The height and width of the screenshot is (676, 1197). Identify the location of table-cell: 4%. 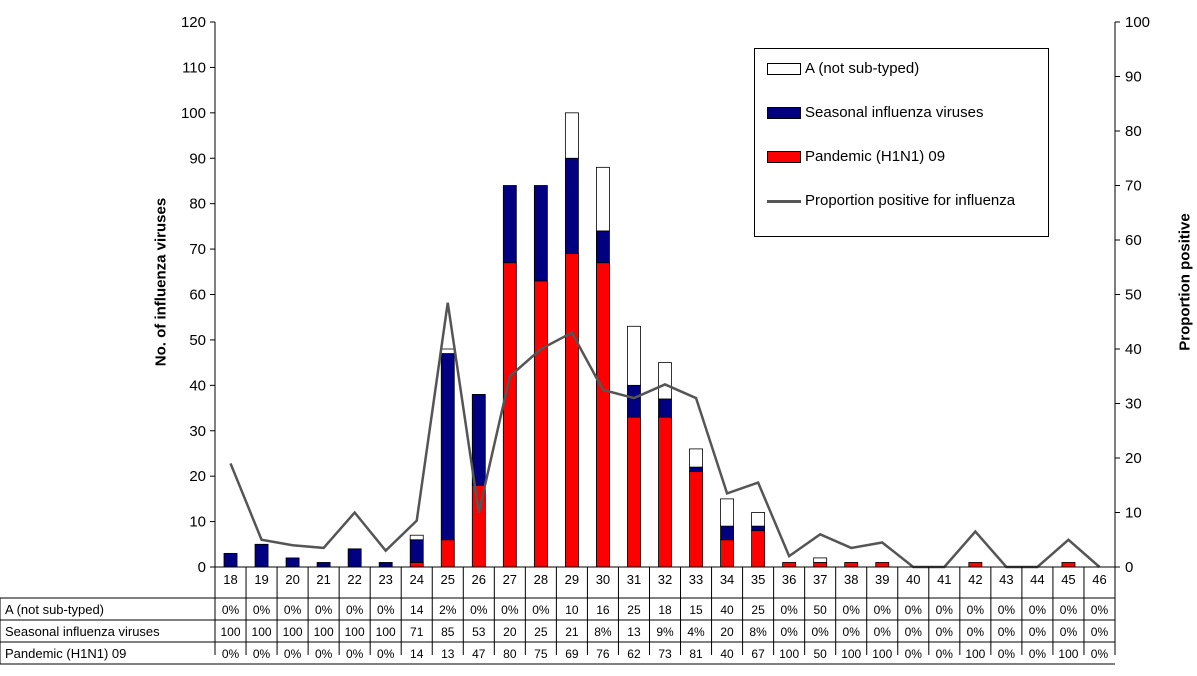
(696, 632).